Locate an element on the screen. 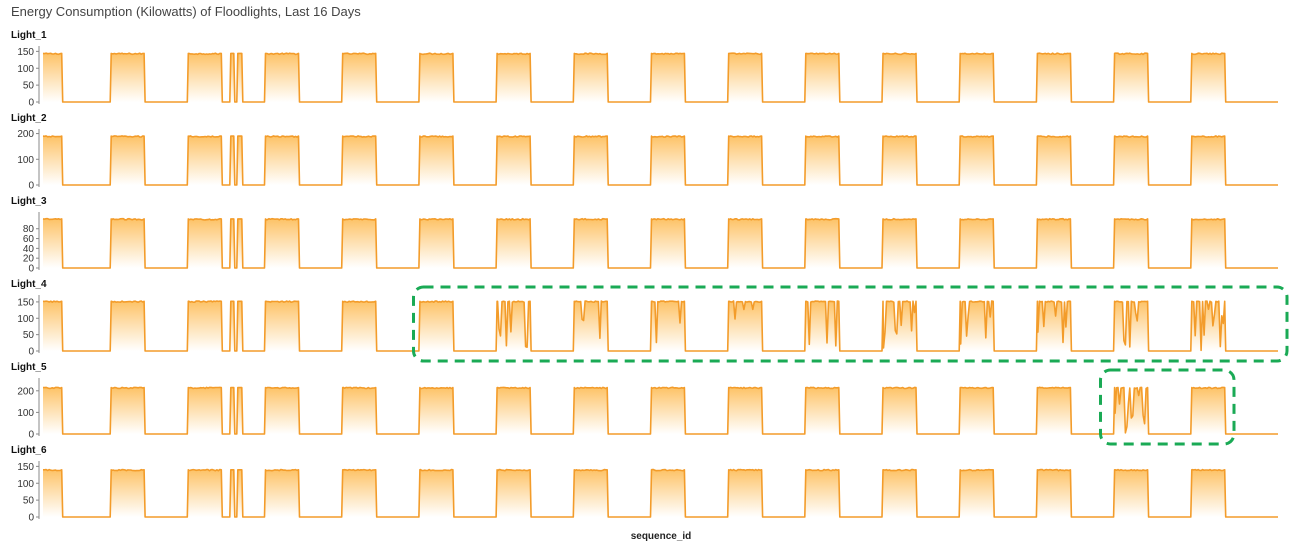 The image size is (1295, 548). panel-light-2: Light_2 0 100 200 is located at coordinates (644, 152).